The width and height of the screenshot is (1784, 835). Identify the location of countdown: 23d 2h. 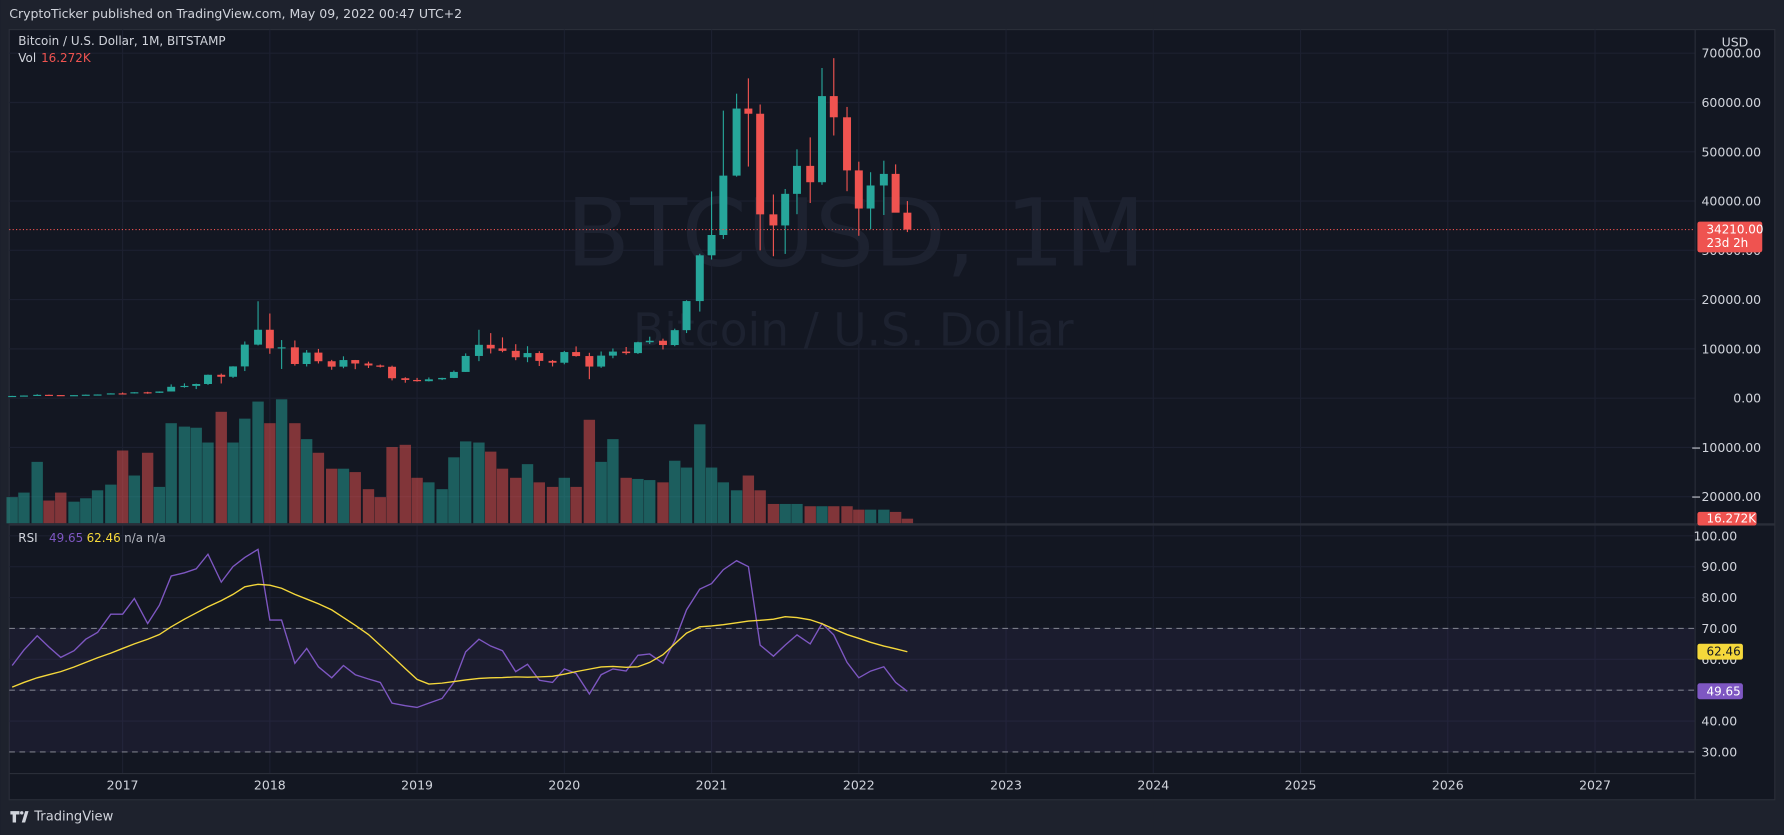
(1728, 243).